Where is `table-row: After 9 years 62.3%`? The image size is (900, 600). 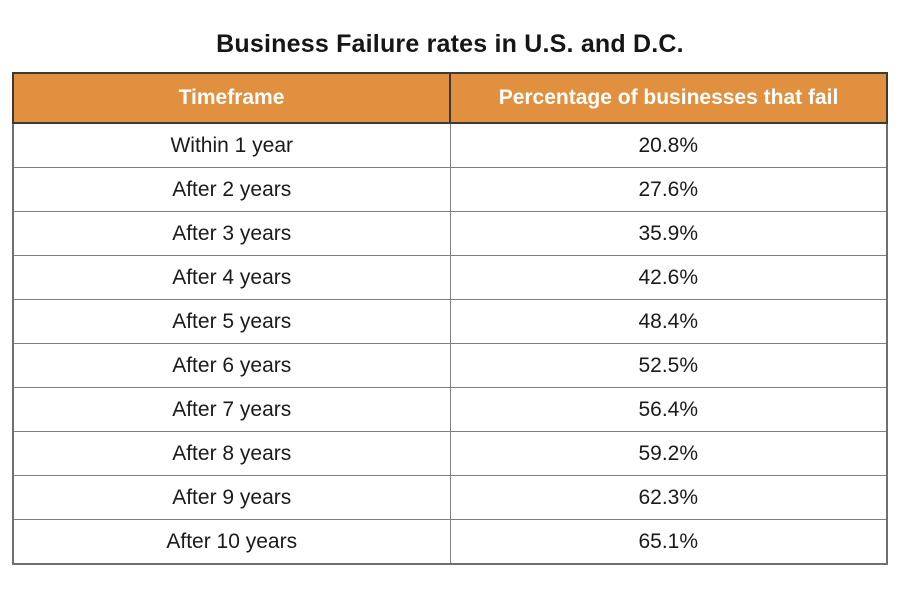
table-row: After 9 years 62.3% is located at coordinates (450, 497).